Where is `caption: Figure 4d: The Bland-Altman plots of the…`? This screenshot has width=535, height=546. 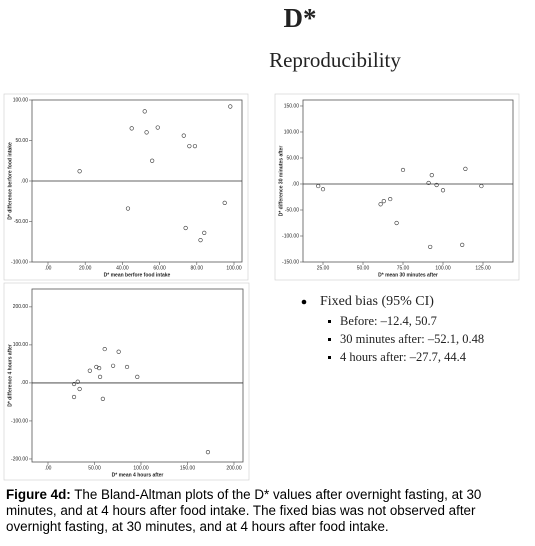 caption: Figure 4d: The Bland-Altman plots of the… is located at coordinates (268, 511).